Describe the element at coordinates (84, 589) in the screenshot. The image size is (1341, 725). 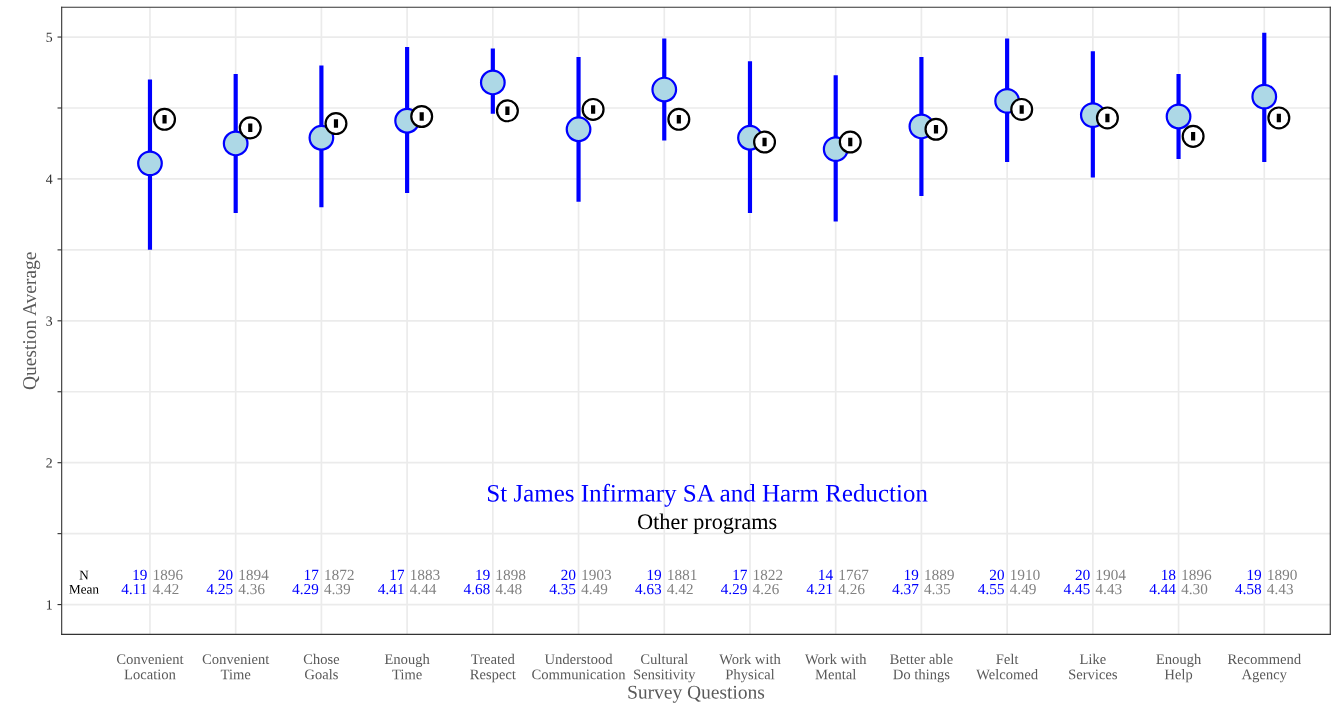
I see `annotation: Mean` at that location.